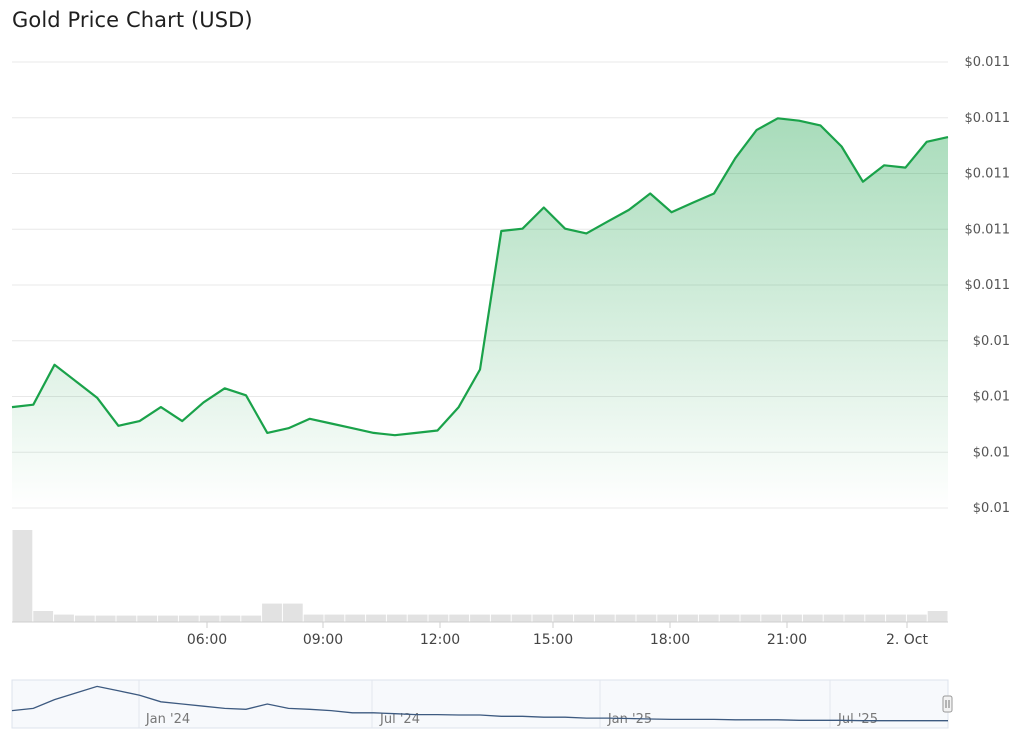  What do you see at coordinates (947, 704) in the screenshot?
I see `navigator-handle` at bounding box center [947, 704].